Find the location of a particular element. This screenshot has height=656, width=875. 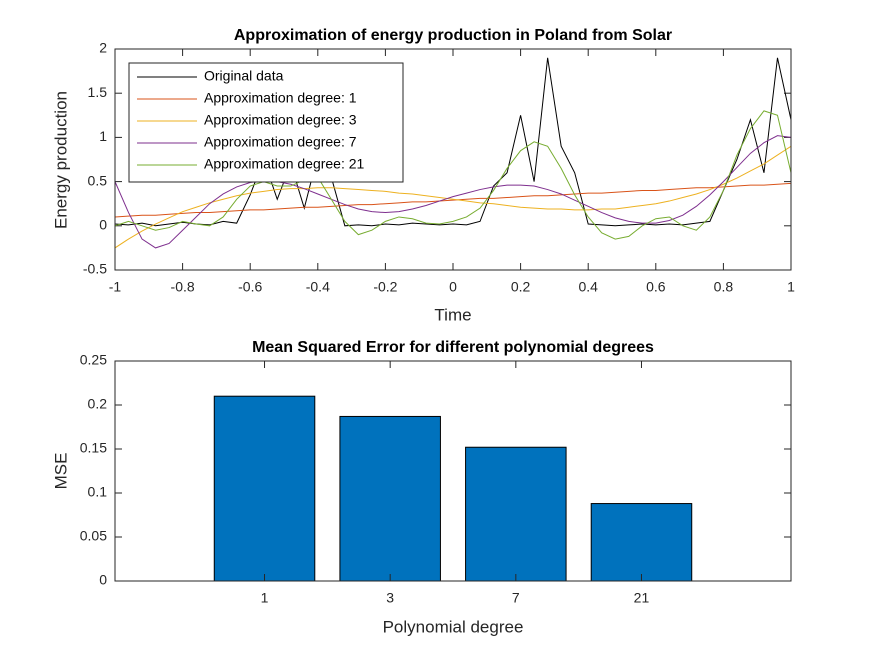

y-axis-label: MSE is located at coordinates (60, 471).